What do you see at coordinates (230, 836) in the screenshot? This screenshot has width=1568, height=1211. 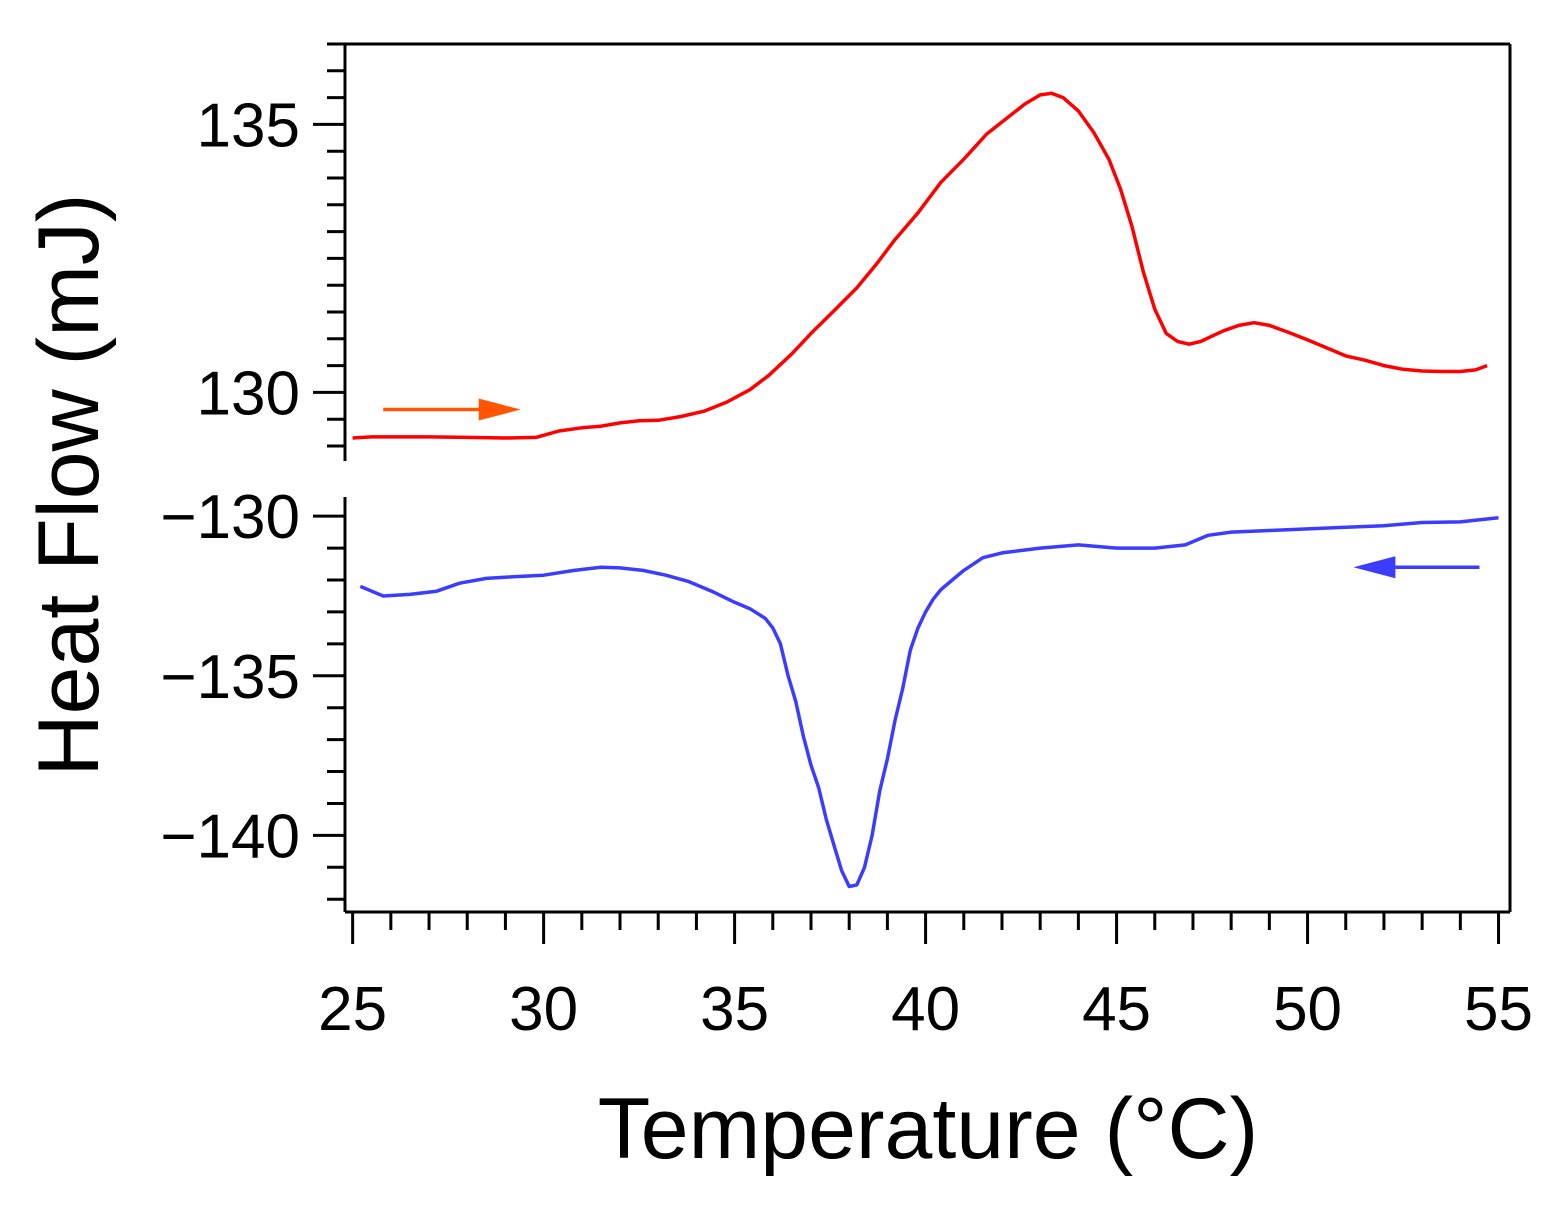 I see `y-tick-label-cooling: −140` at bounding box center [230, 836].